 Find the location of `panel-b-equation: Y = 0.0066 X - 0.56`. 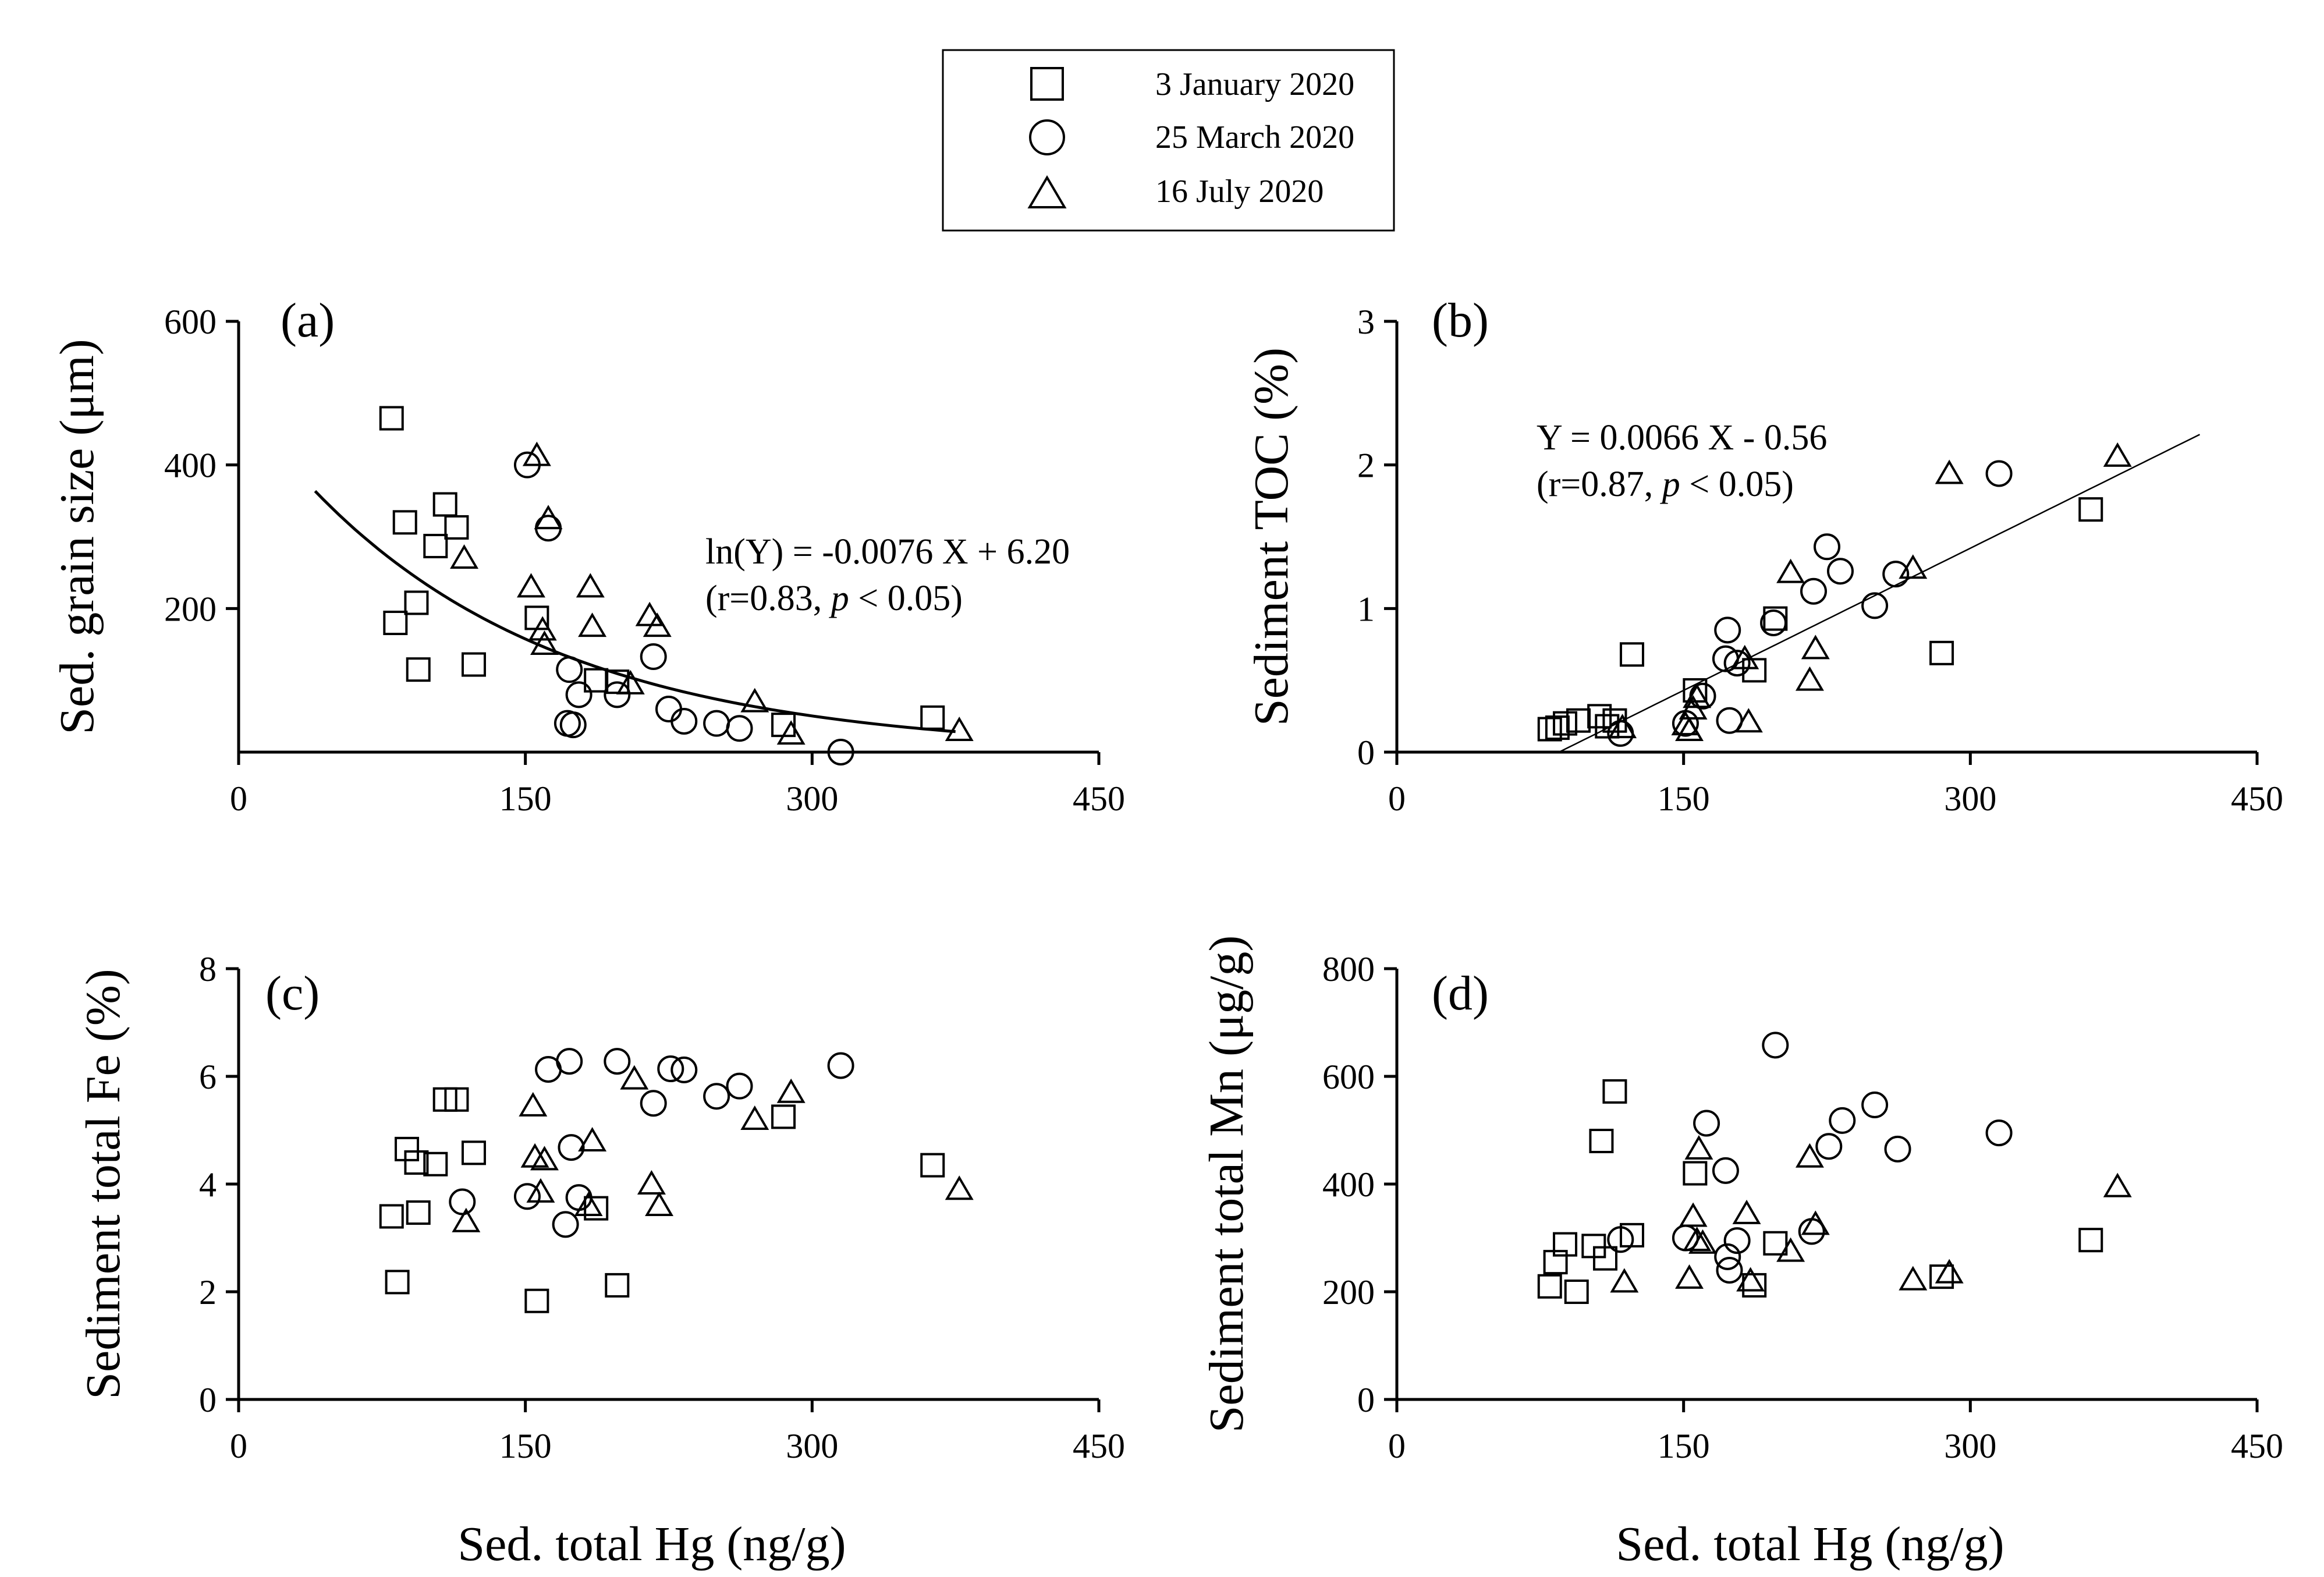

panel-b-equation: Y = 0.0066 X - 0.56 is located at coordinates (1682, 438).